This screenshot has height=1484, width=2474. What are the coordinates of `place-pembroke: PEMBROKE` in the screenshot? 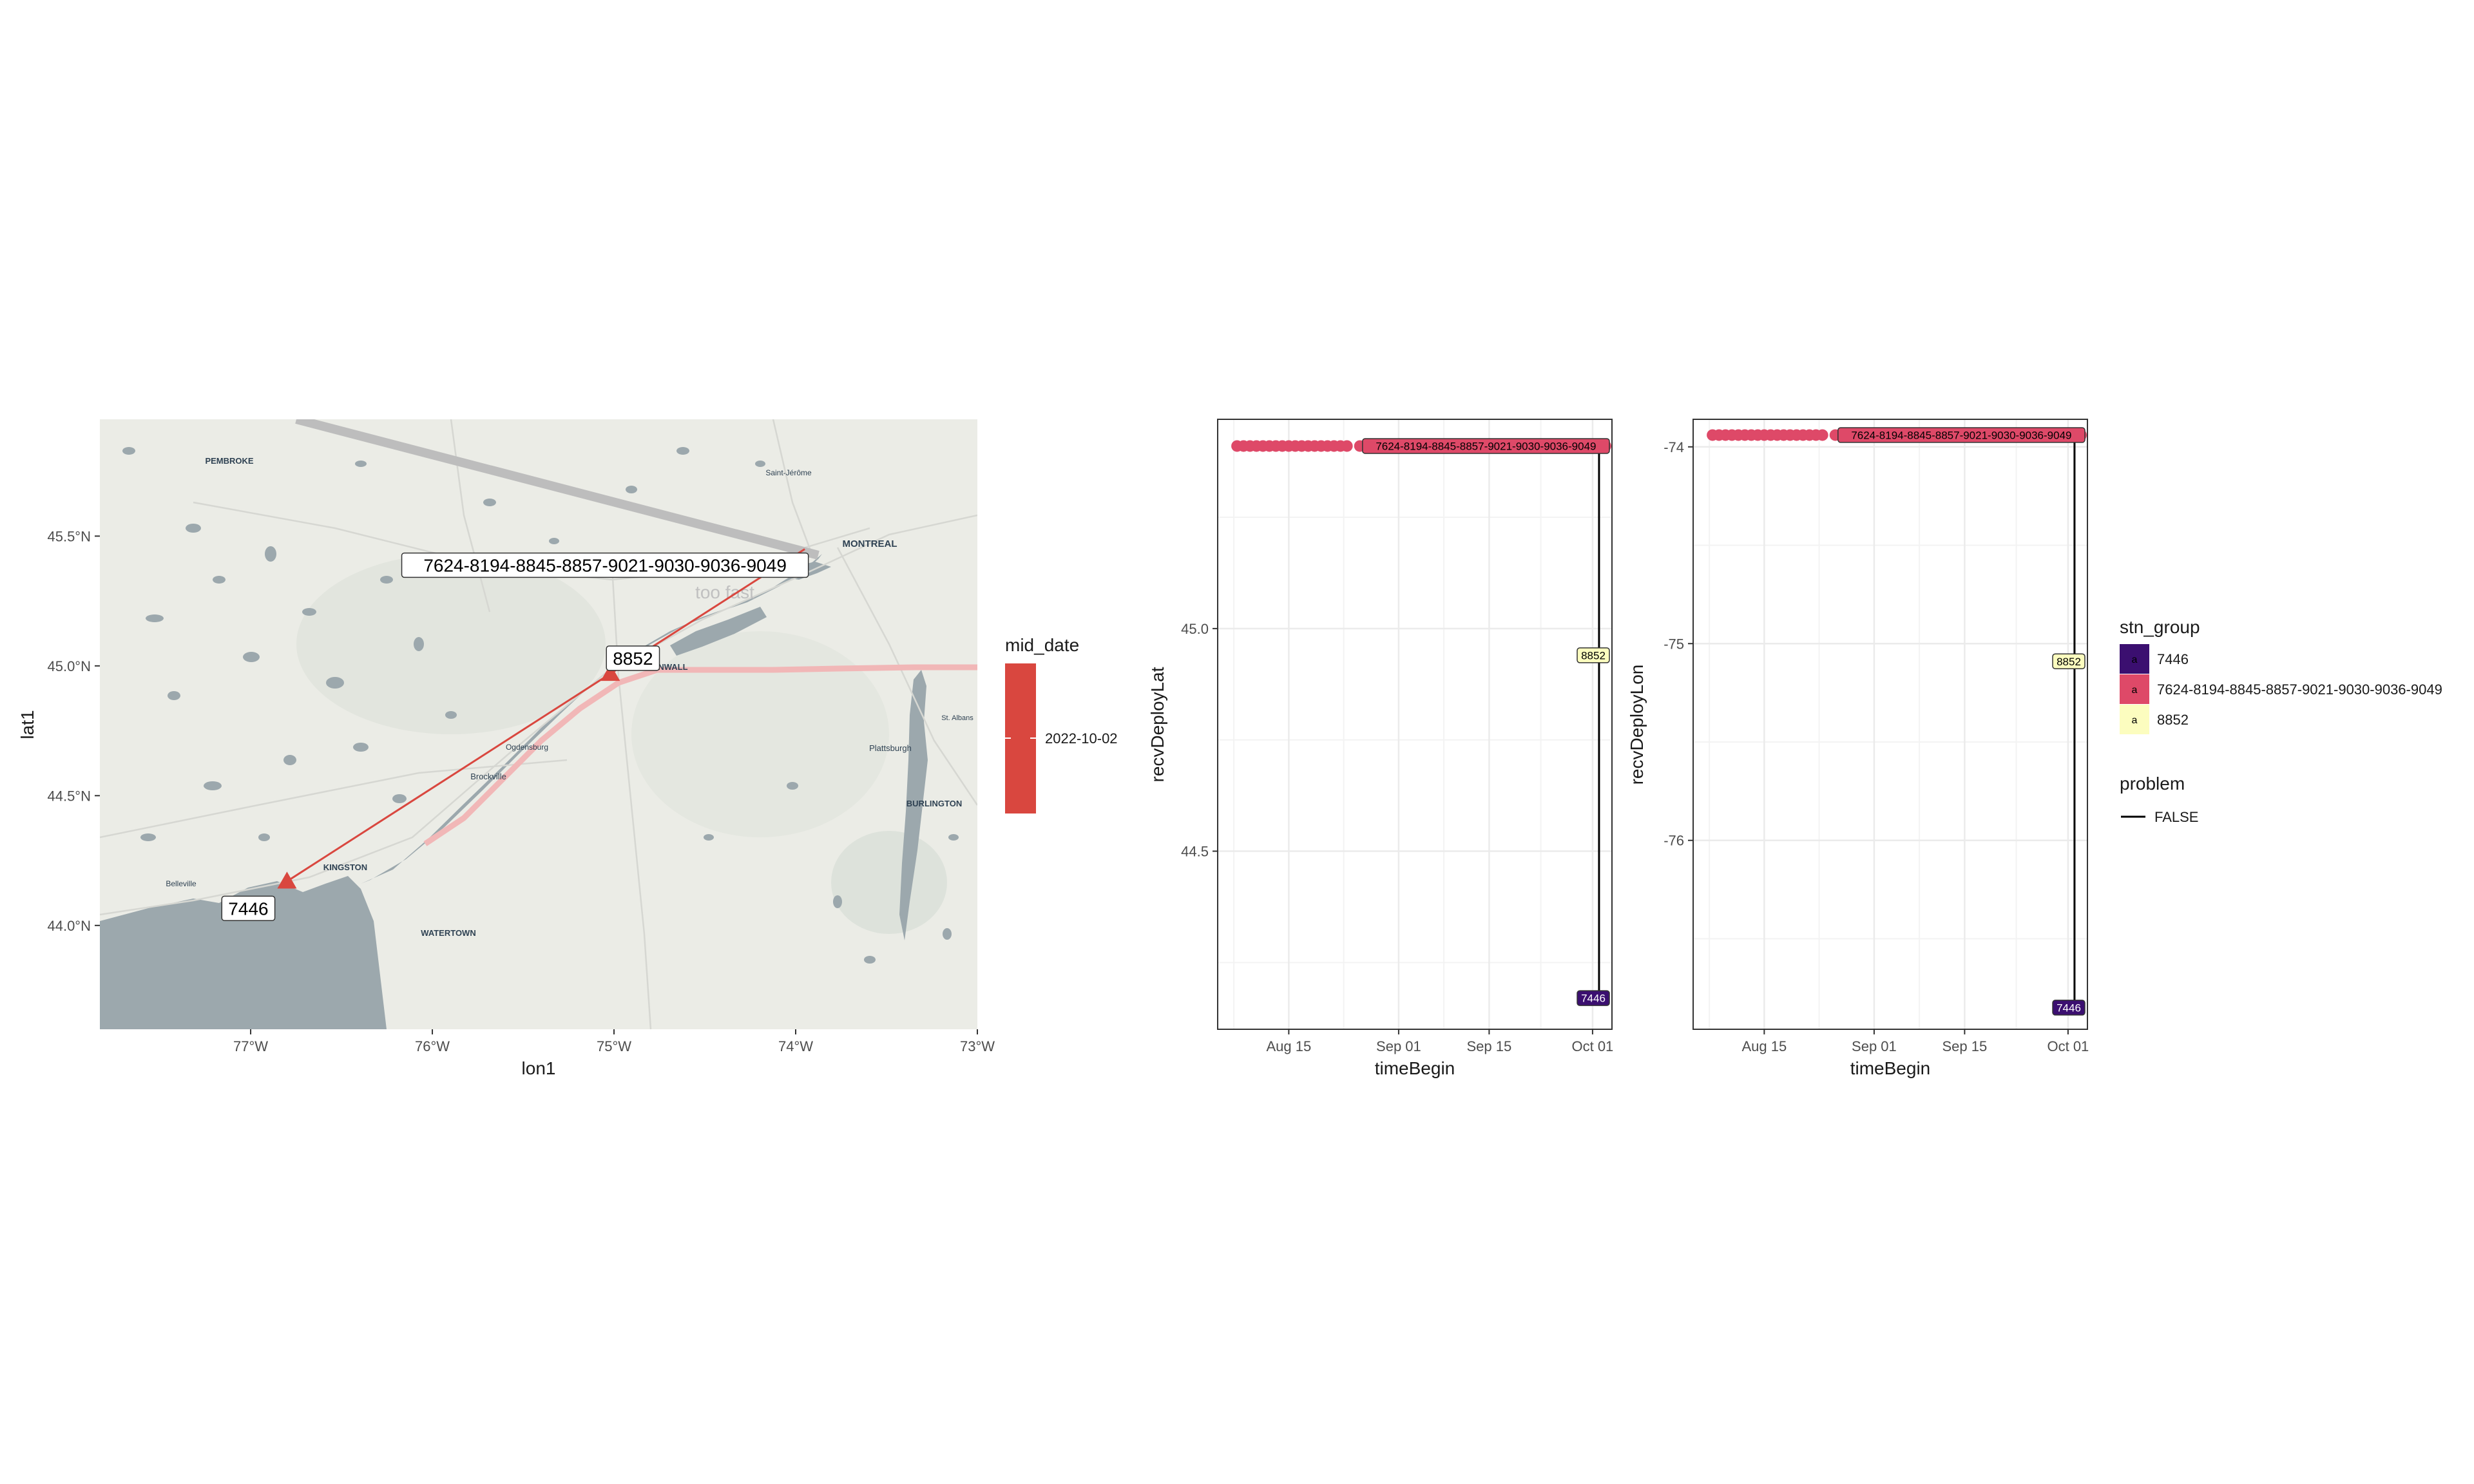 It's located at (229, 461).